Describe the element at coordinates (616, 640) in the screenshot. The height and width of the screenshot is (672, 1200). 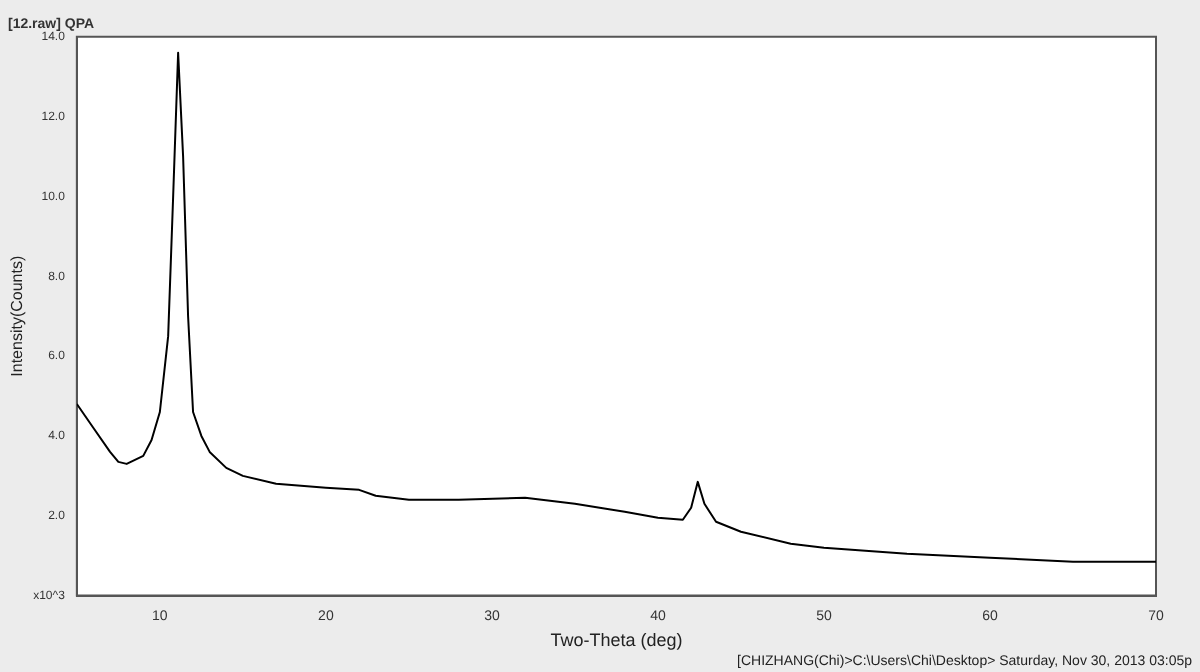
I see `x-axis-title: Two-Theta (deg)` at that location.